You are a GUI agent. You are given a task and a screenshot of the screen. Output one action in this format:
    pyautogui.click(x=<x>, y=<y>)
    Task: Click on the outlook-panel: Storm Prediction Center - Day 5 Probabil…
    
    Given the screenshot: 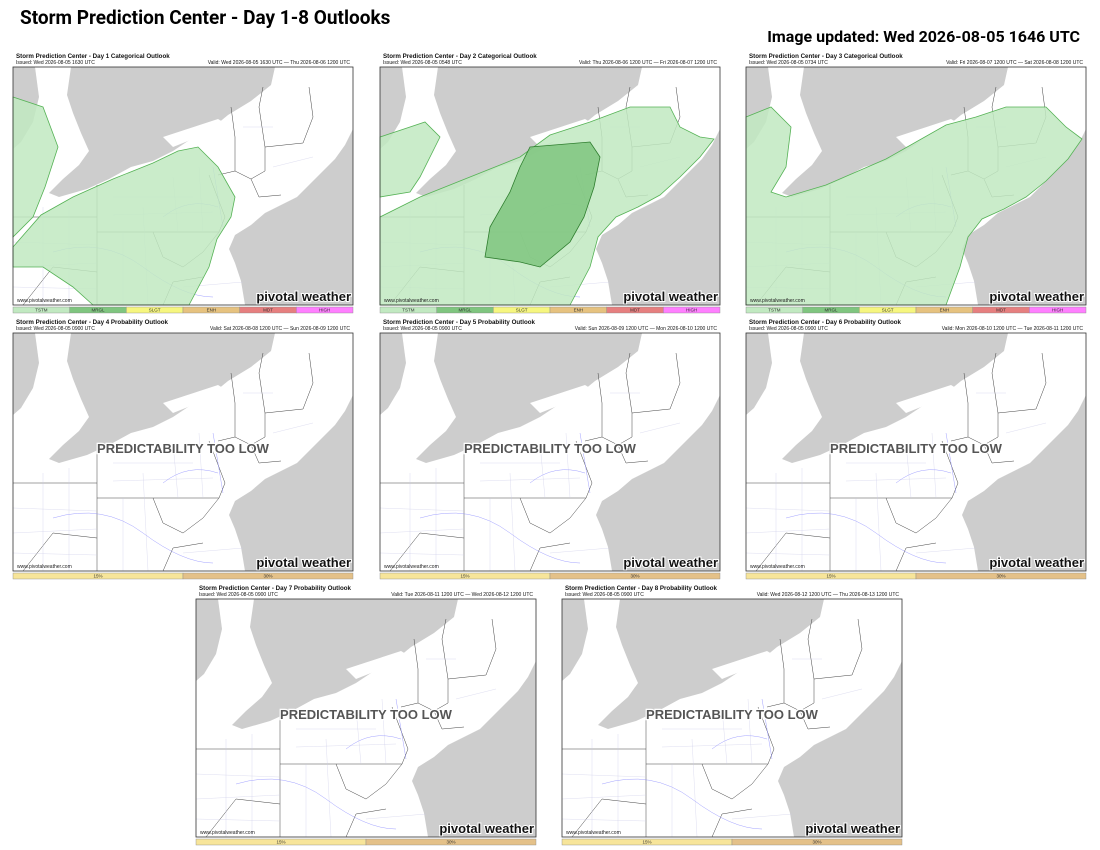 What is the action you would take?
    pyautogui.click(x=550, y=449)
    